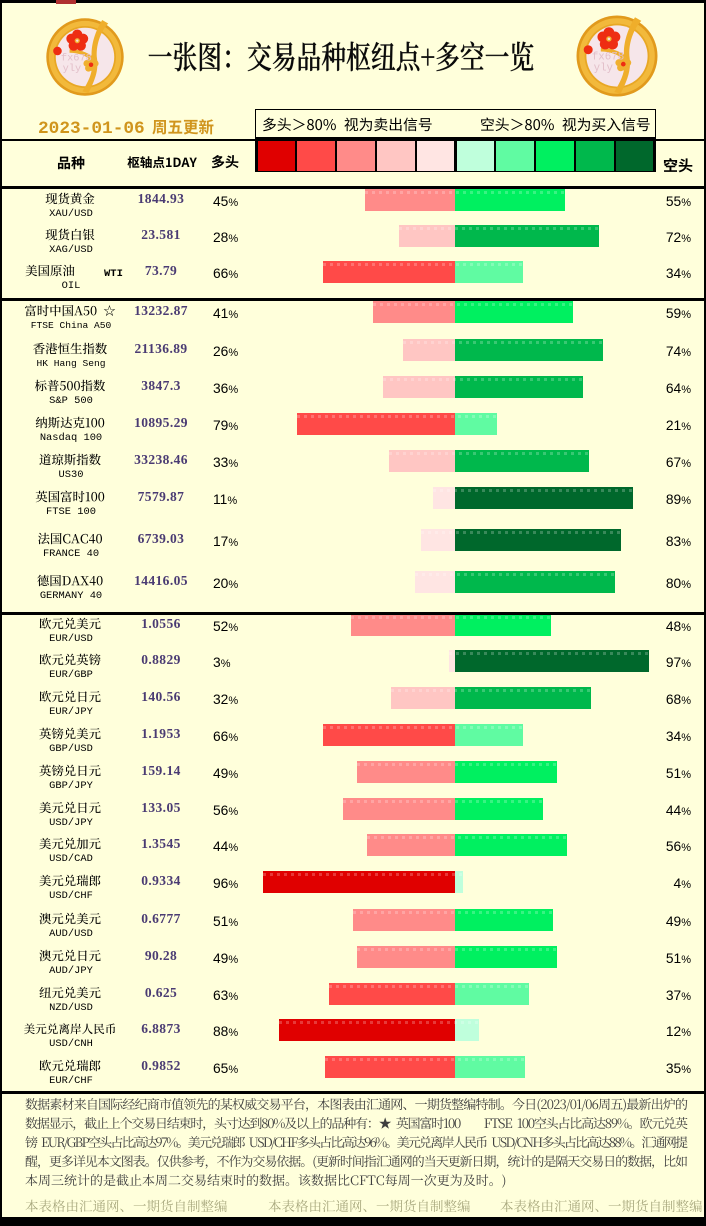 This screenshot has width=706, height=1226. What do you see at coordinates (225, 699) in the screenshot?
I see `svg-text: 32%` at bounding box center [225, 699].